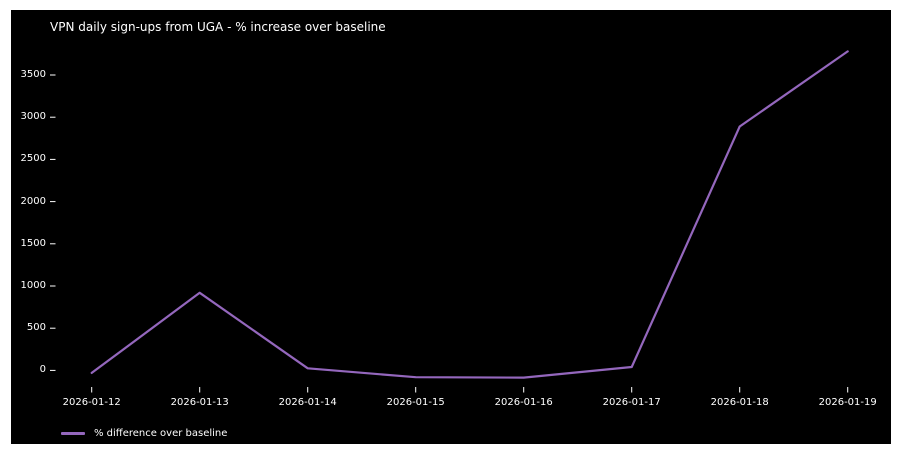 This screenshot has width=901, height=457. What do you see at coordinates (161, 433) in the screenshot?
I see `legend-series-label: % difference over baseline` at bounding box center [161, 433].